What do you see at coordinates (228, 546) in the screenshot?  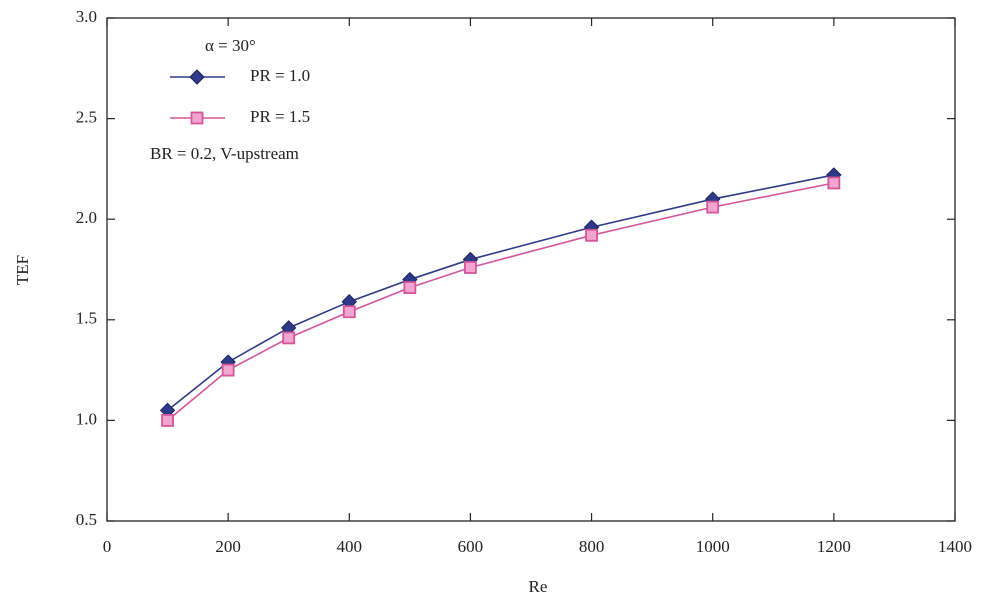 I see `x-tick-label: 200` at bounding box center [228, 546].